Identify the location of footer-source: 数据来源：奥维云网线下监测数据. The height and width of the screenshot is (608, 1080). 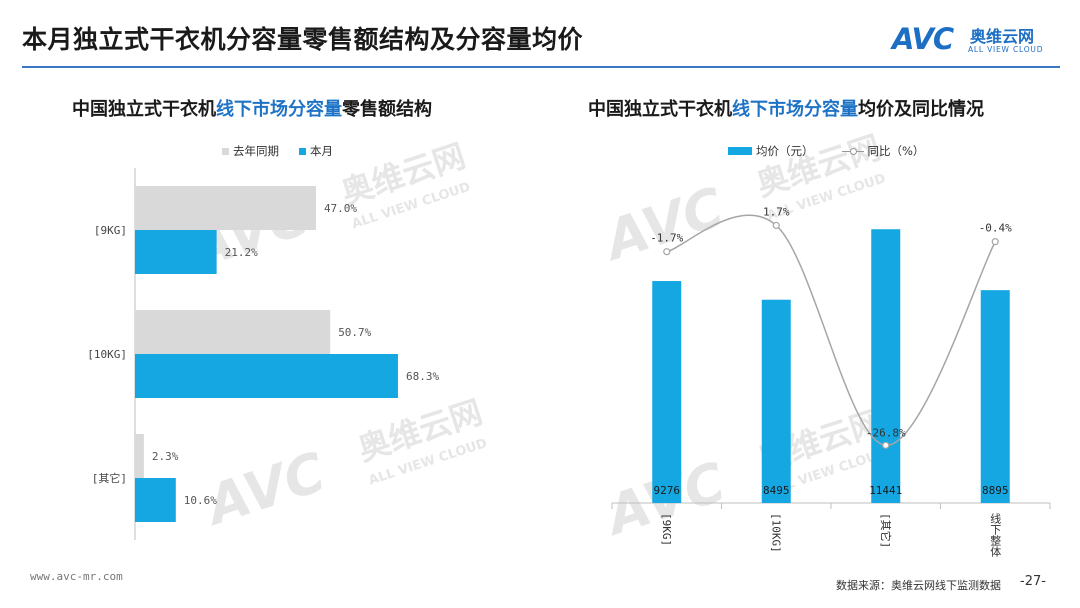
(918, 585).